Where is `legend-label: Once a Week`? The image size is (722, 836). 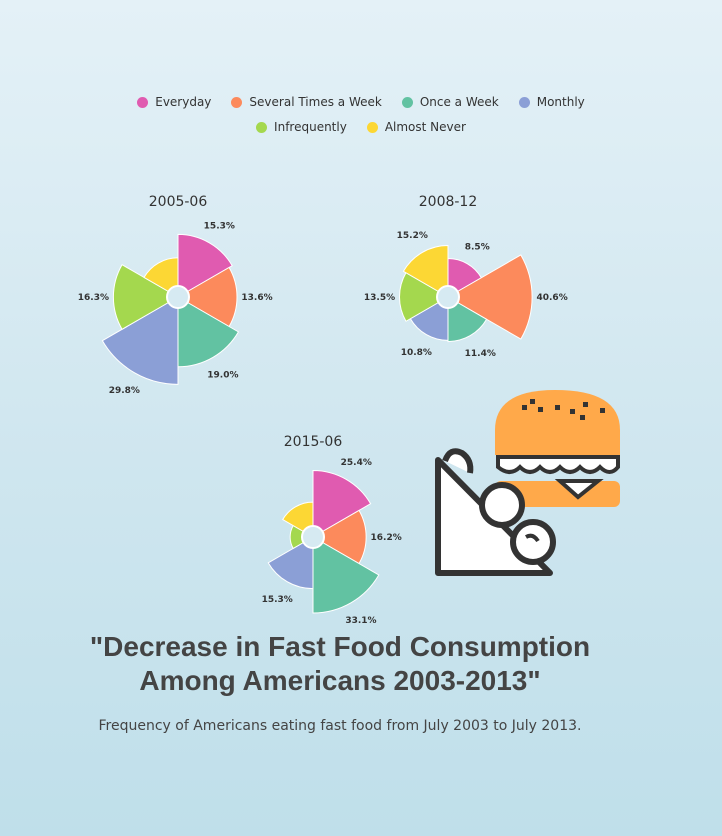 legend-label: Once a Week is located at coordinates (459, 102).